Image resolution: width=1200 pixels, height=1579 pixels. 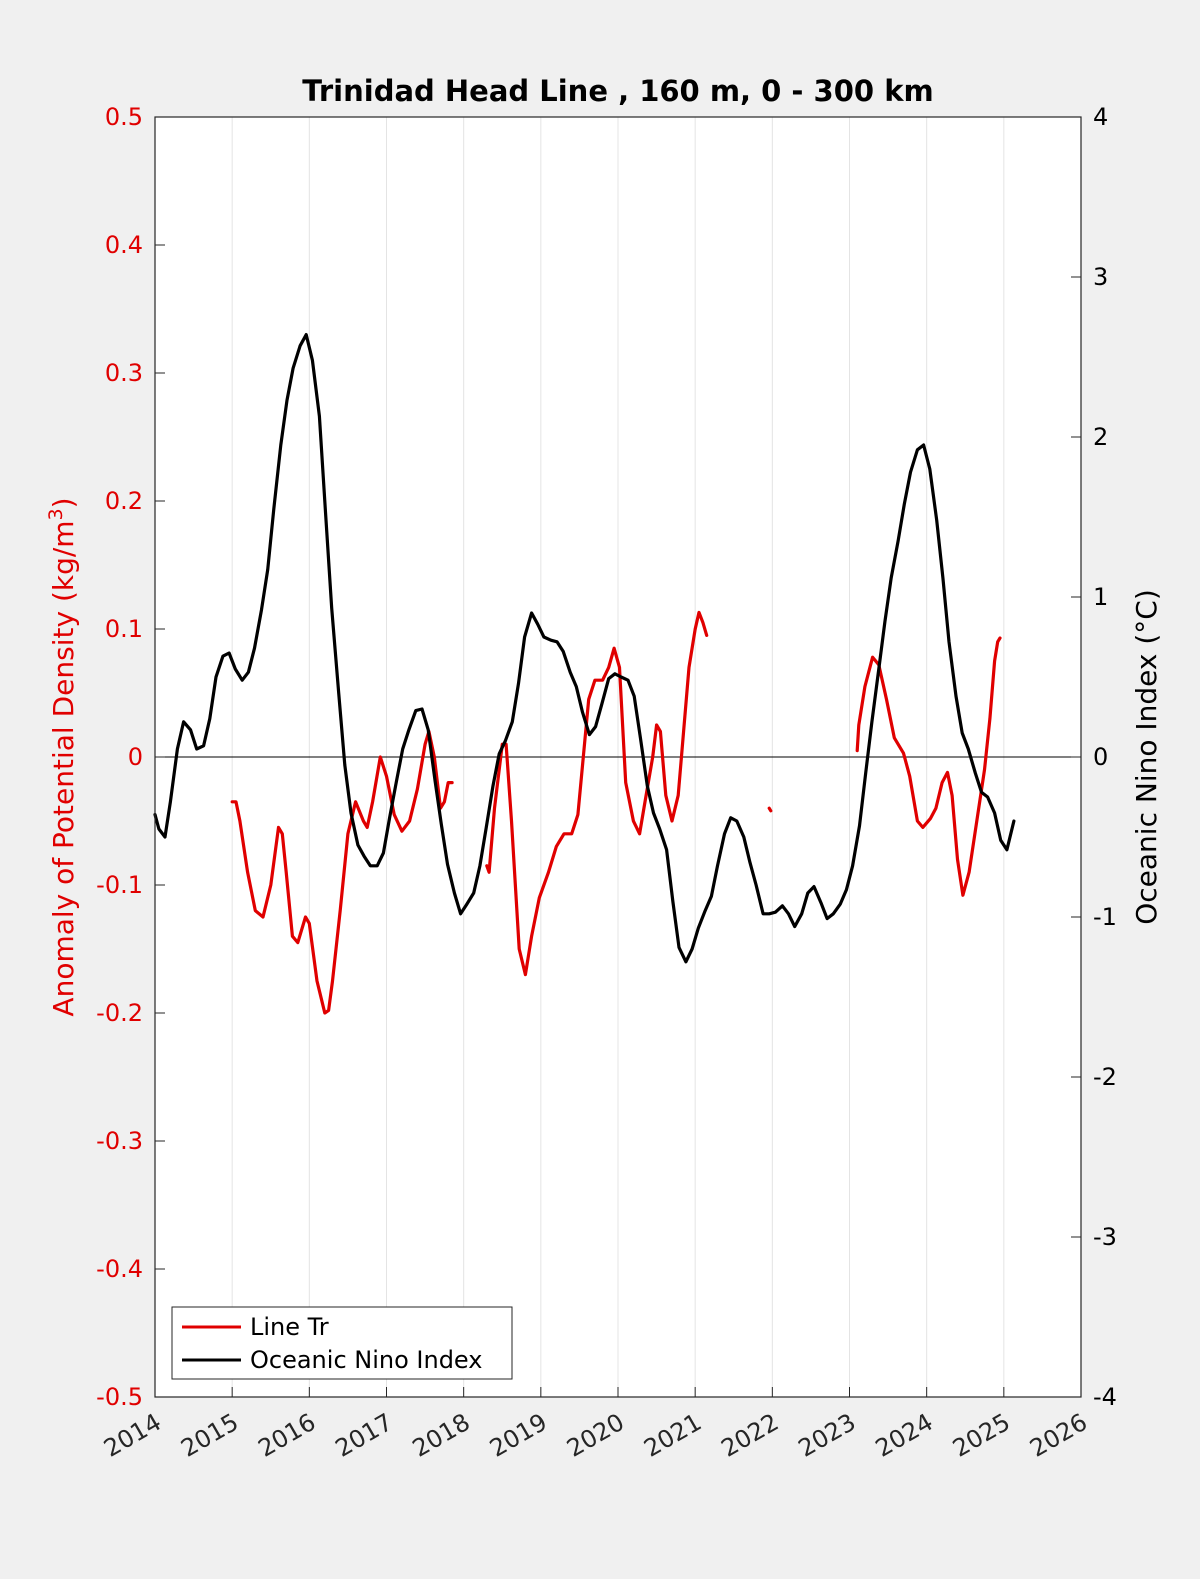 What do you see at coordinates (366, 1360) in the screenshot?
I see `legend-label-oni: Oceanic Nino Index` at bounding box center [366, 1360].